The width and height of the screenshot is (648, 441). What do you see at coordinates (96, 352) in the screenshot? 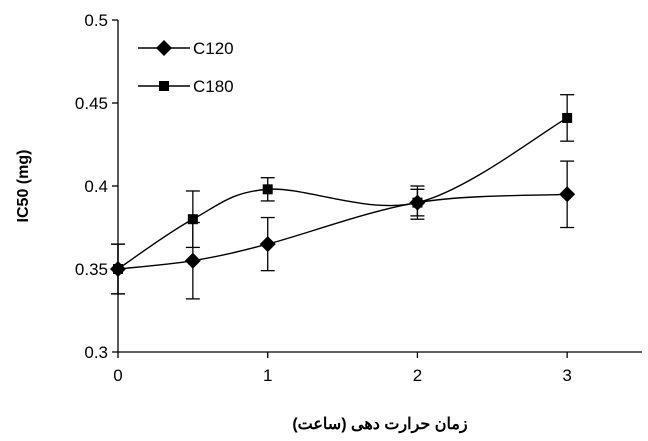
I see `y-tick-label: 0.3` at bounding box center [96, 352].